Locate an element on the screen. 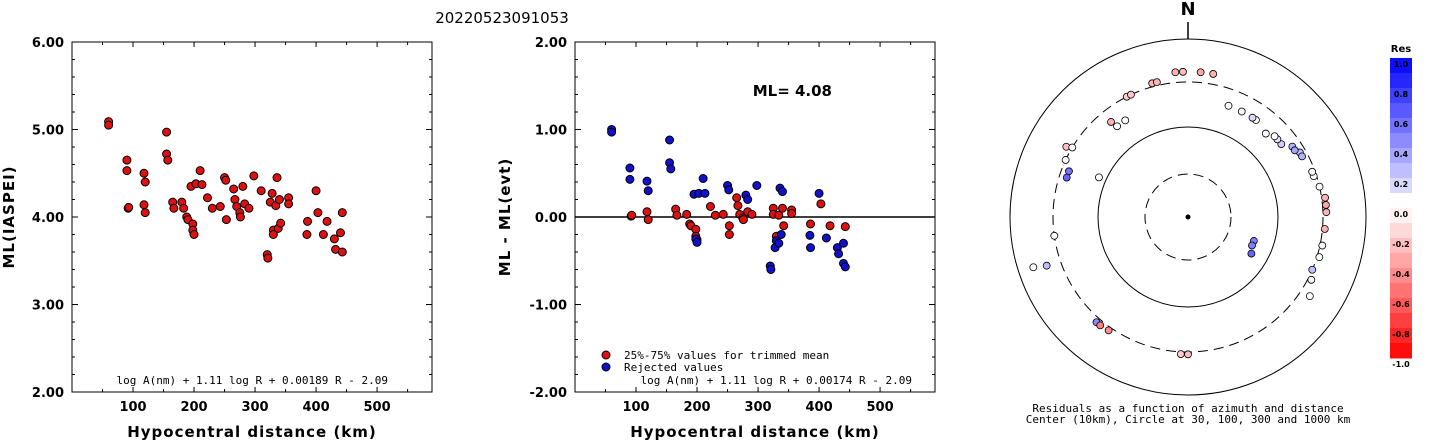 Image resolution: width=1437 pixels, height=441 pixels. ml-value-label: ML= 4.08 is located at coordinates (792, 91).